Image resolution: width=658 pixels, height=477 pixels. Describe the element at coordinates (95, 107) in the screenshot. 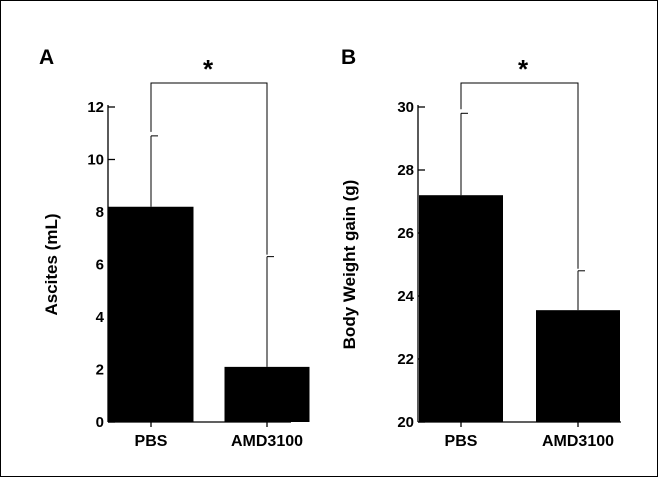

I see `y-tick-label: 12` at that location.